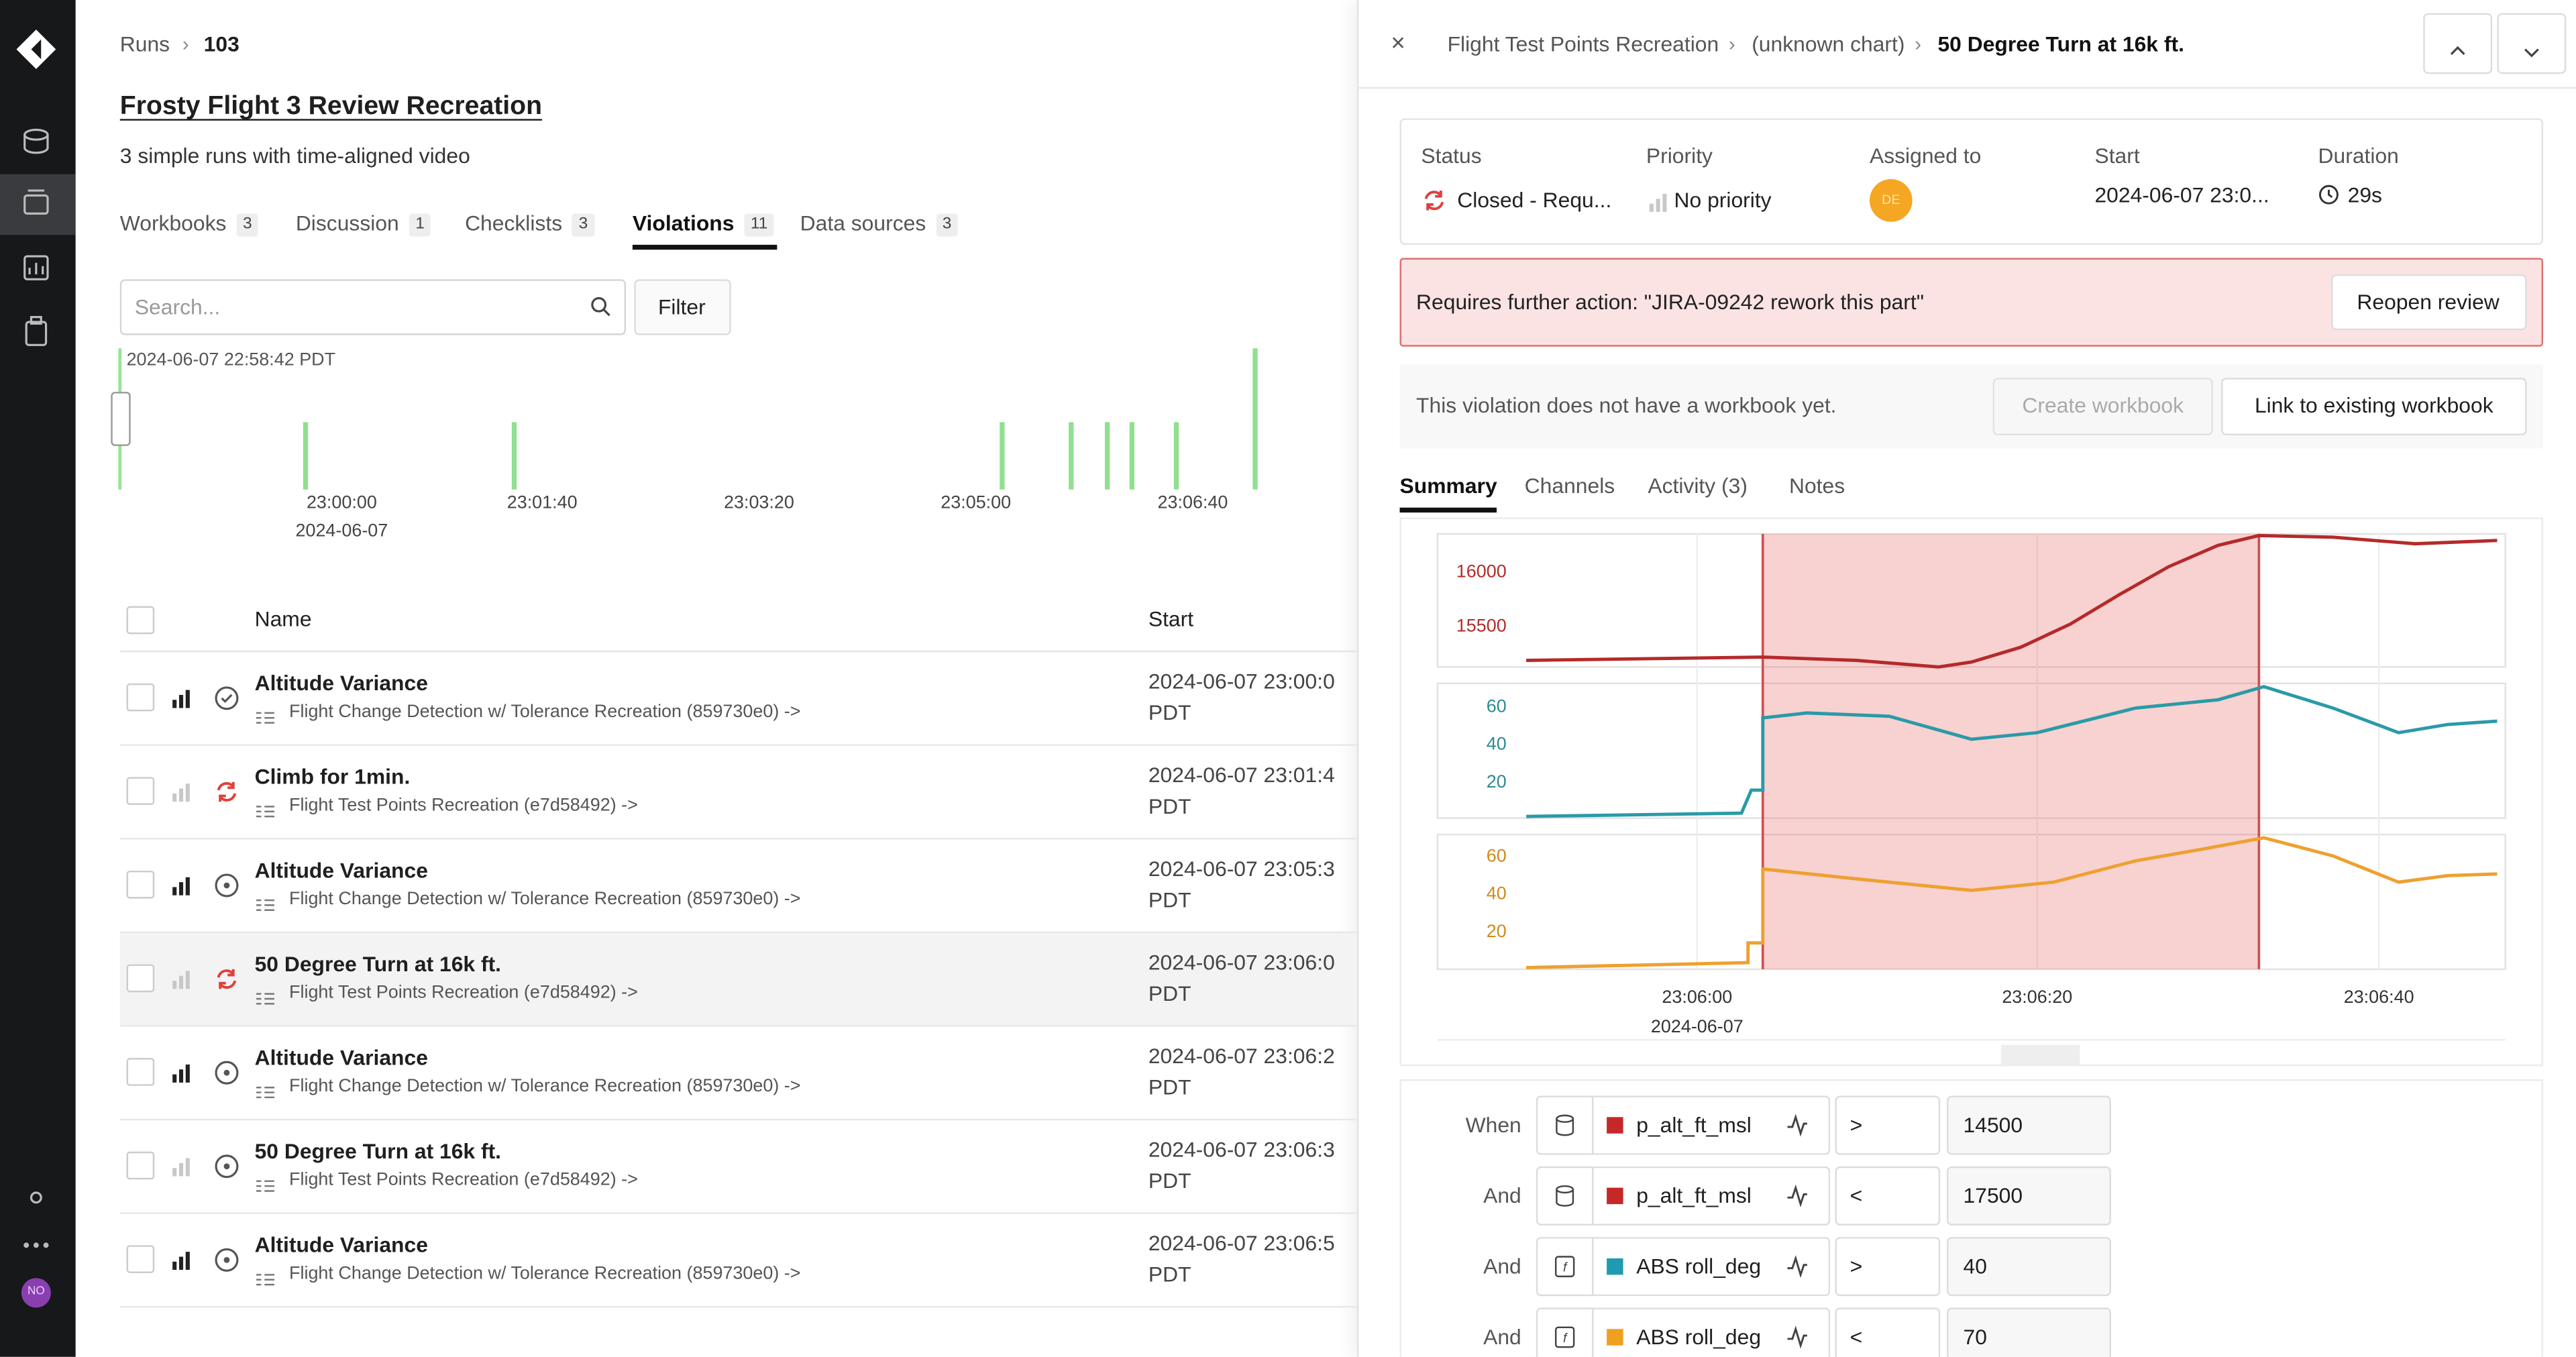 Image resolution: width=2576 pixels, height=1357 pixels. I want to click on detail-tab: Activity (3), so click(1698, 485).